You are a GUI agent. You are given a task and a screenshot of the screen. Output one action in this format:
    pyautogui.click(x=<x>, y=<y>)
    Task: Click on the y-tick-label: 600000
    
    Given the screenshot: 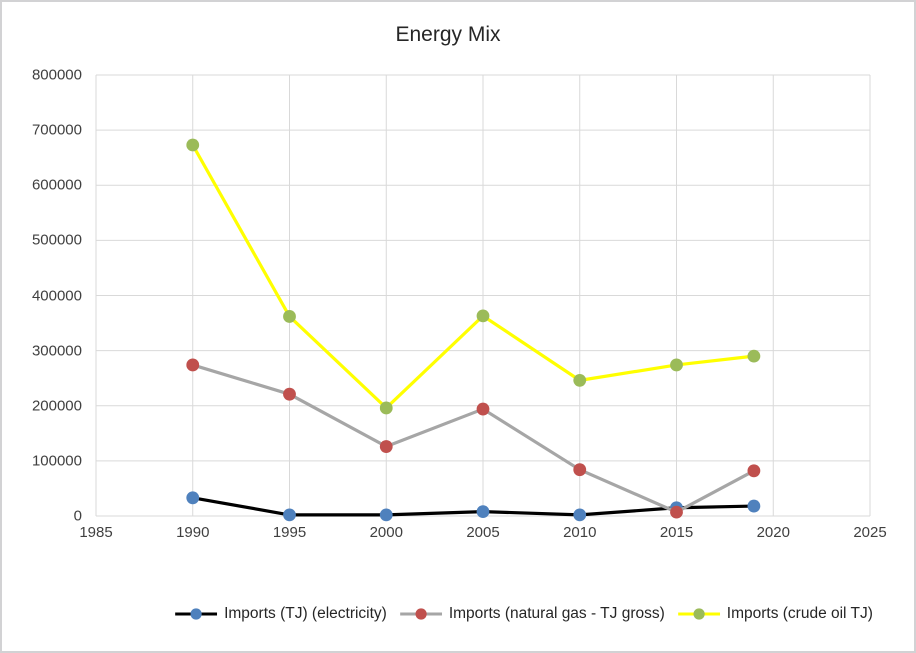 What is the action you would take?
    pyautogui.click(x=56, y=185)
    